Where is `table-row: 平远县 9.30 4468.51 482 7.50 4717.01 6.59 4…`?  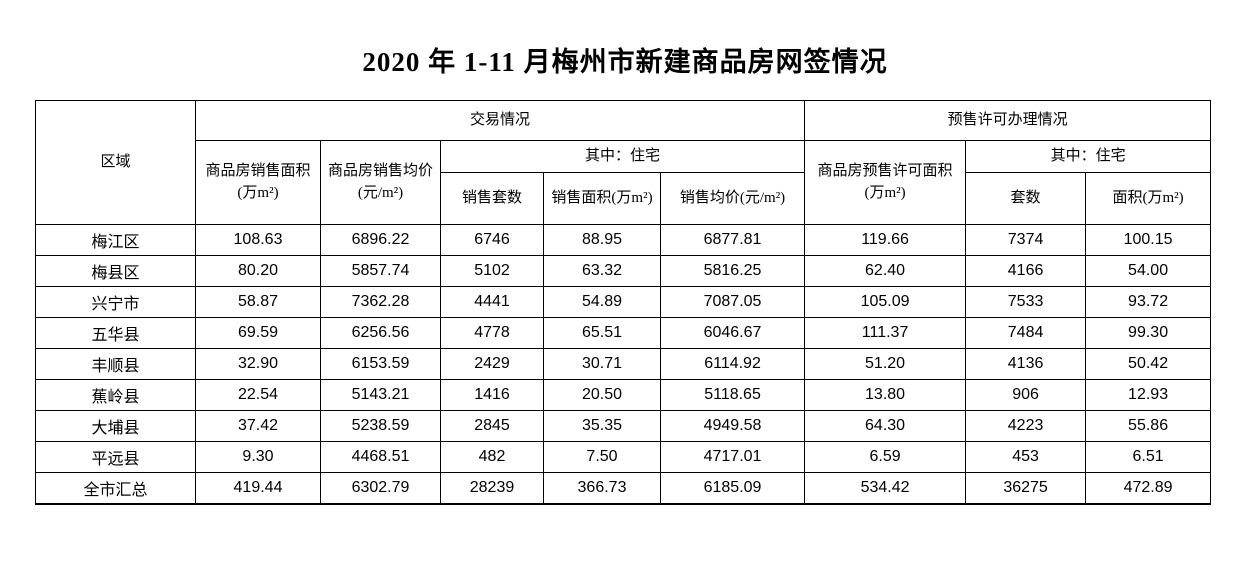 table-row: 平远县 9.30 4468.51 482 7.50 4717.01 6.59 4… is located at coordinates (623, 457).